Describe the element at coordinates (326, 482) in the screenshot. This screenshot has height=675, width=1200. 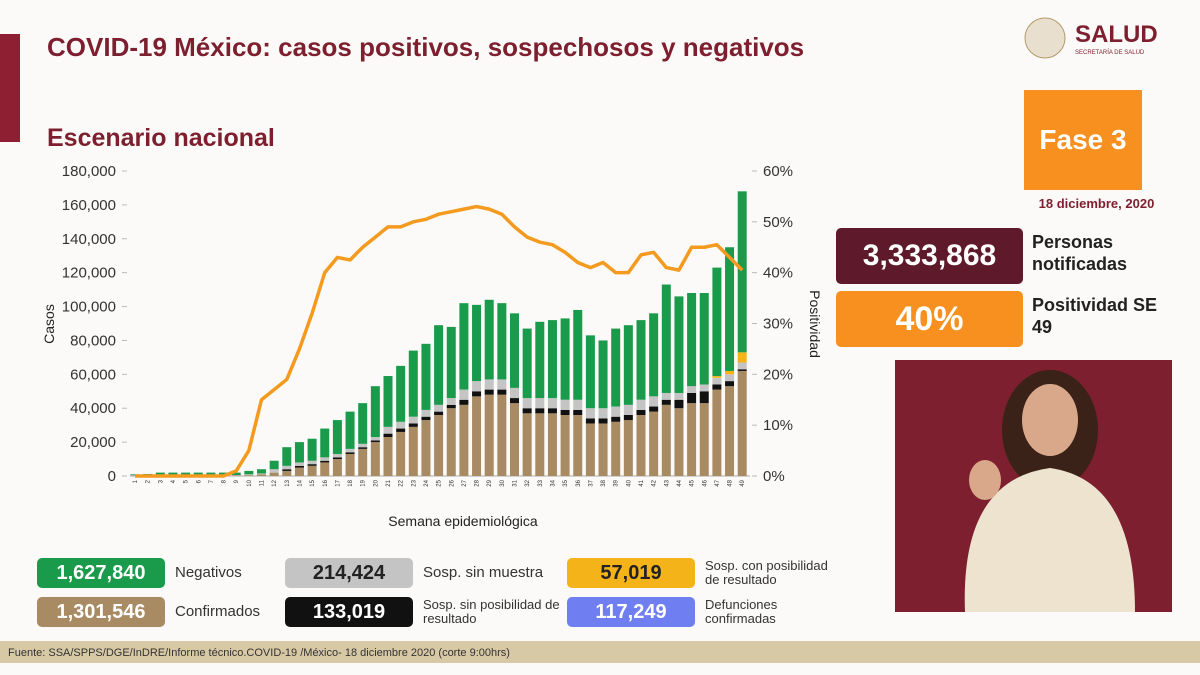
I see `x-tick-label: 16` at that location.